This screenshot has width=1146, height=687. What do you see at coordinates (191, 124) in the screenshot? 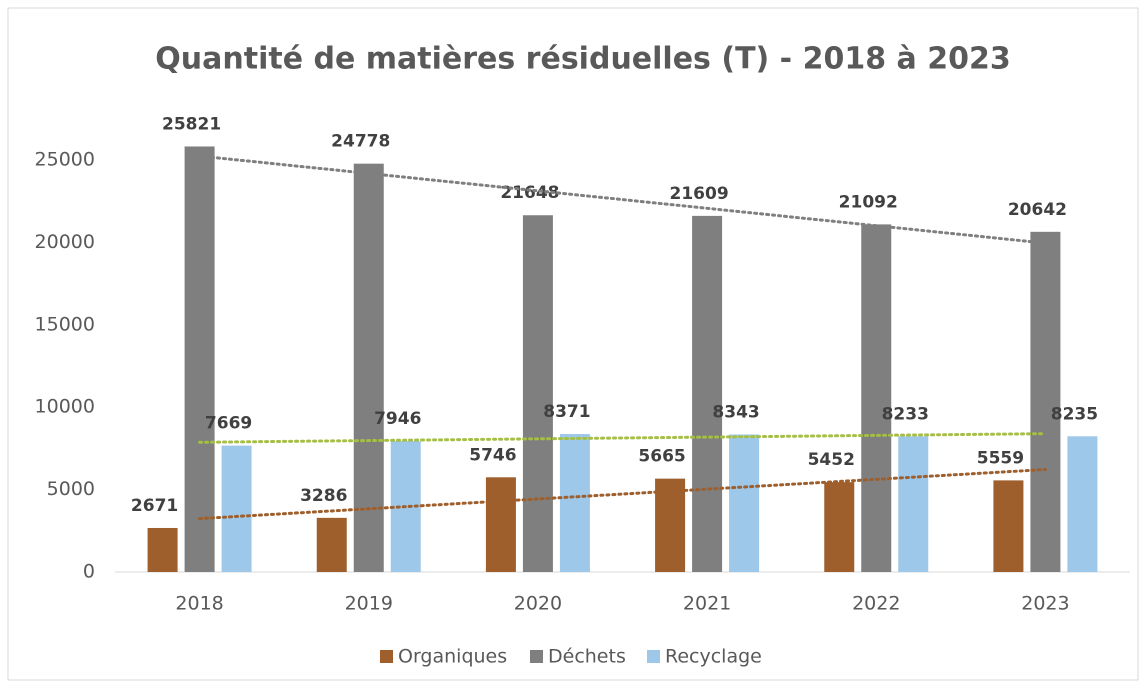
I see `data-label: 25821` at bounding box center [191, 124].